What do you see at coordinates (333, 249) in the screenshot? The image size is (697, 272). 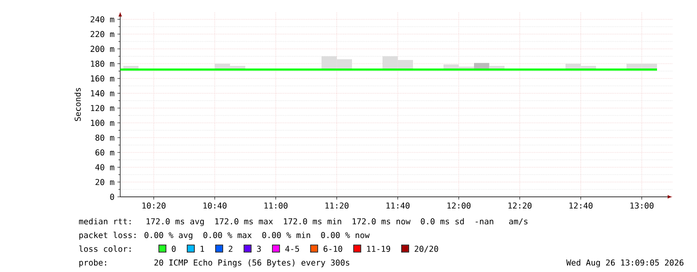 I see `text: 6-10` at bounding box center [333, 249].